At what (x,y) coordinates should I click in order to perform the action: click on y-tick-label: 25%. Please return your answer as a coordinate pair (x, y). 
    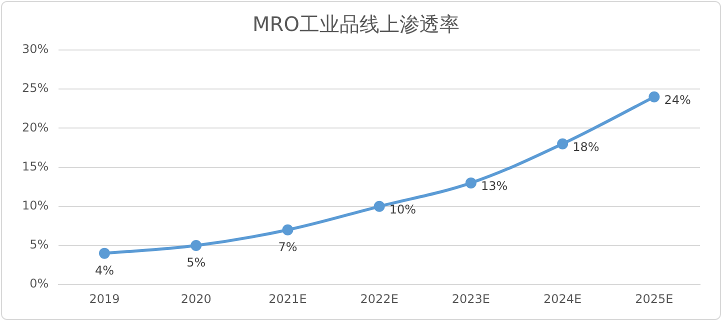
    Looking at the image, I should click on (35, 88).